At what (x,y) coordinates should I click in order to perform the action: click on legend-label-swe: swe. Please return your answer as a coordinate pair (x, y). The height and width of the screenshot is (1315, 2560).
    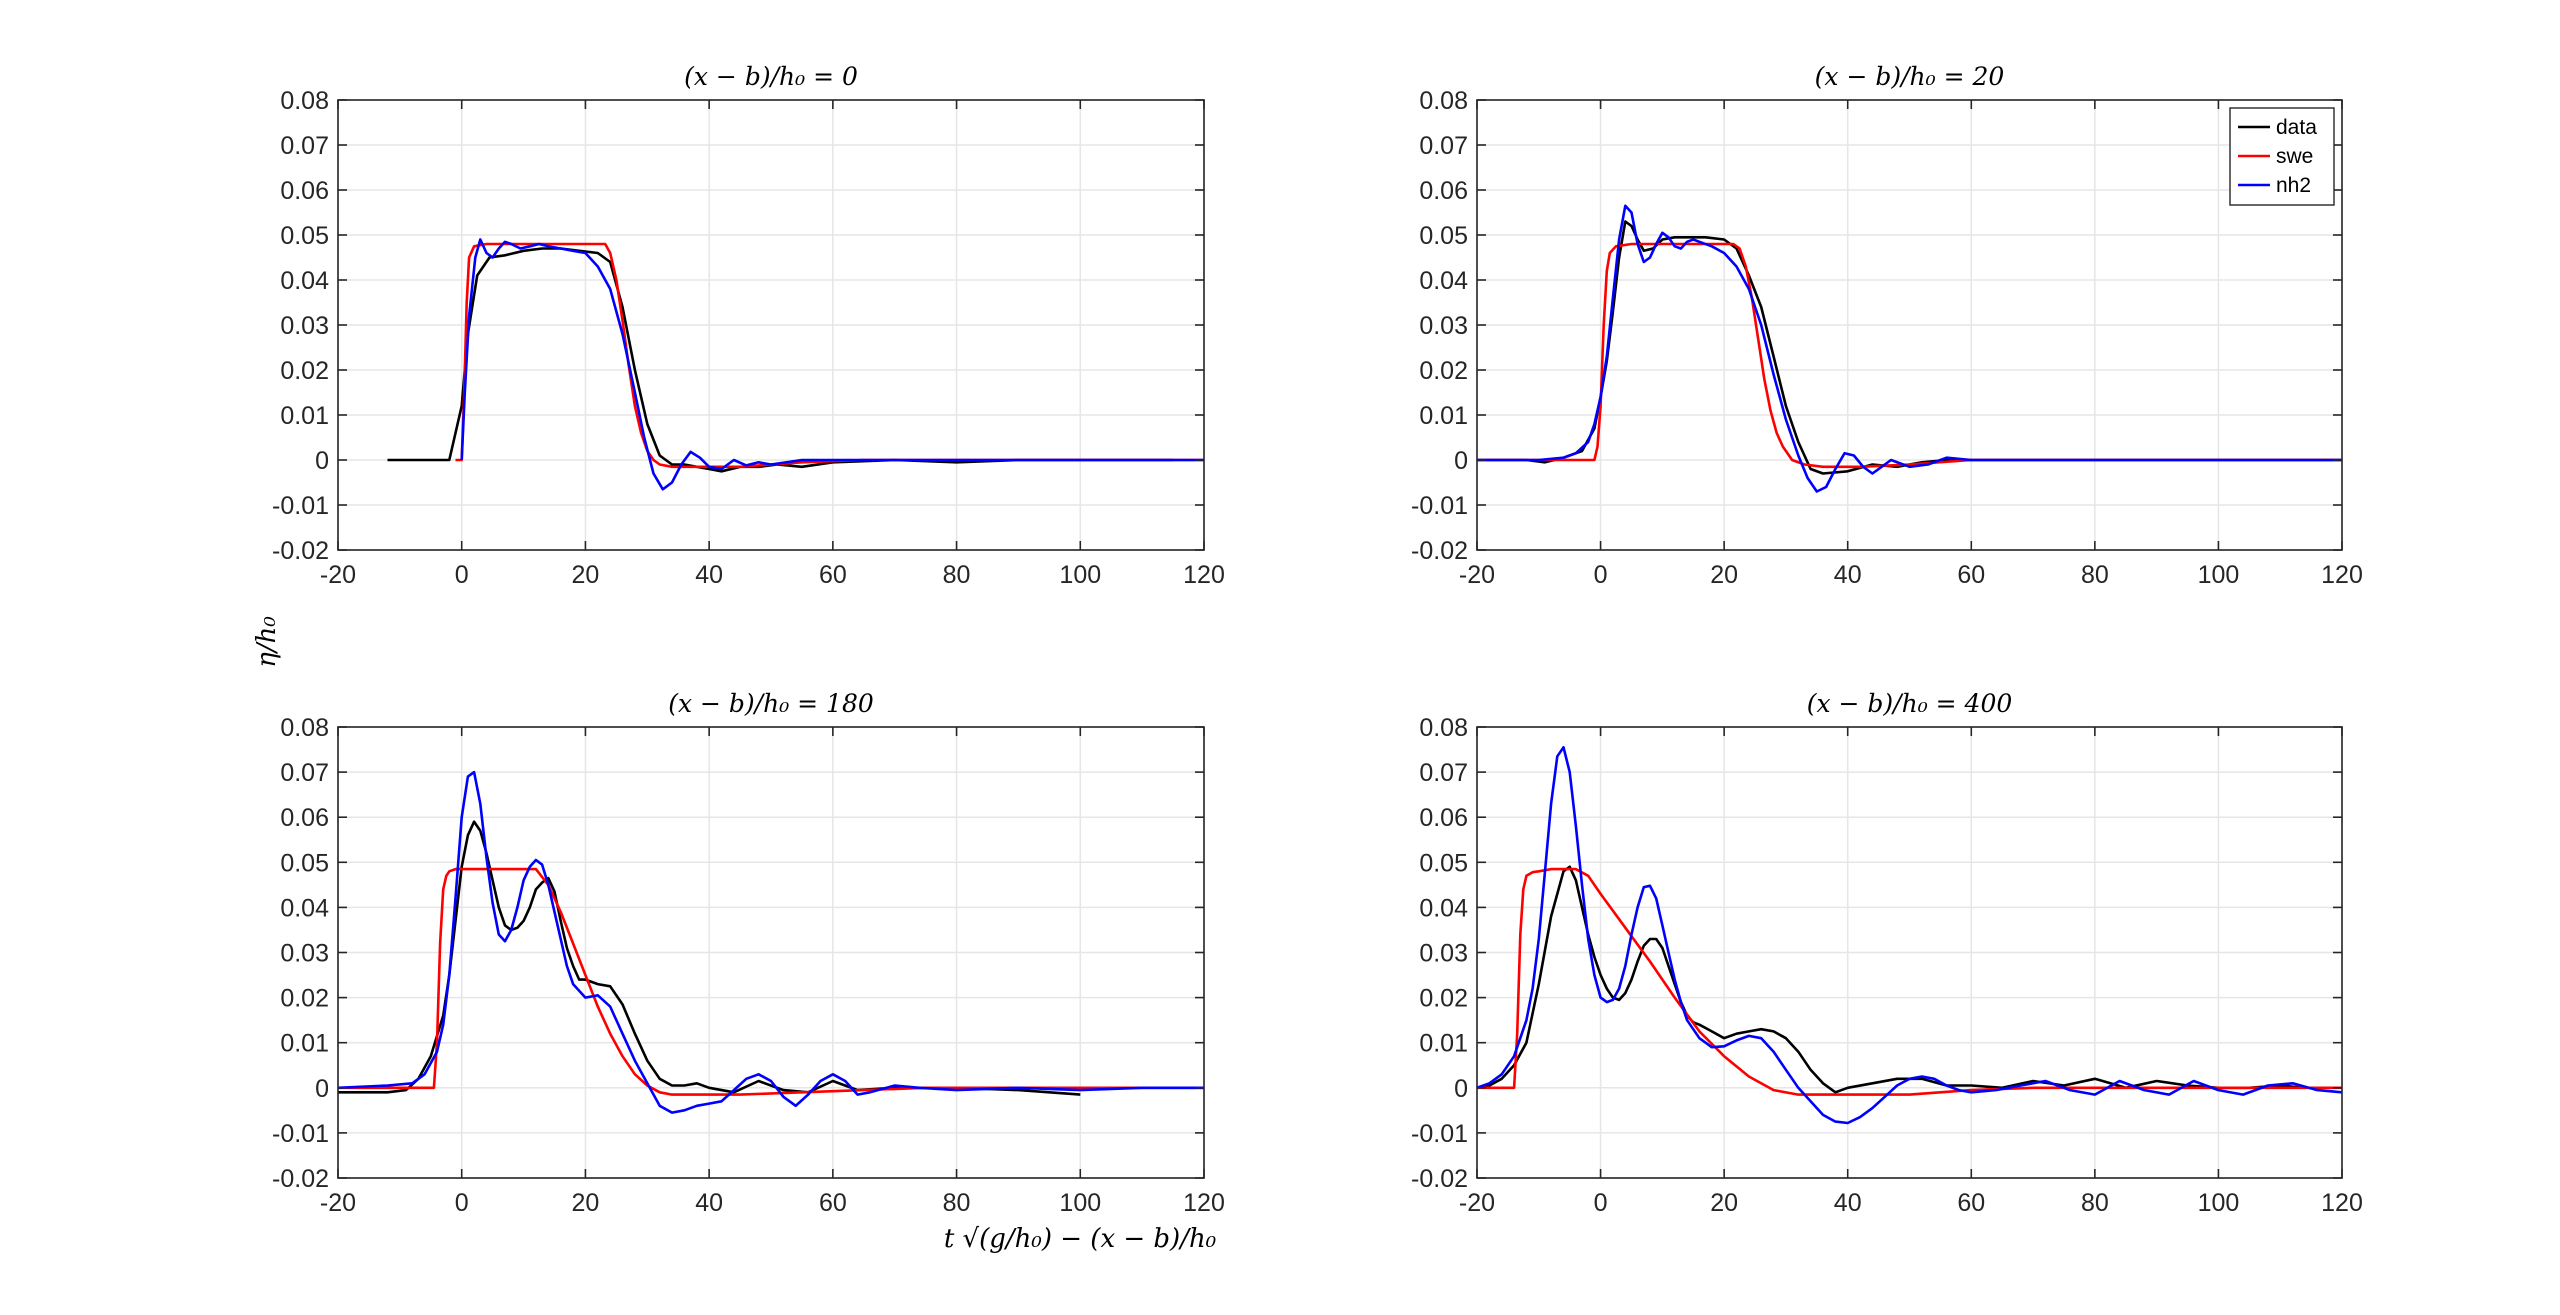
    Looking at the image, I should click on (2294, 156).